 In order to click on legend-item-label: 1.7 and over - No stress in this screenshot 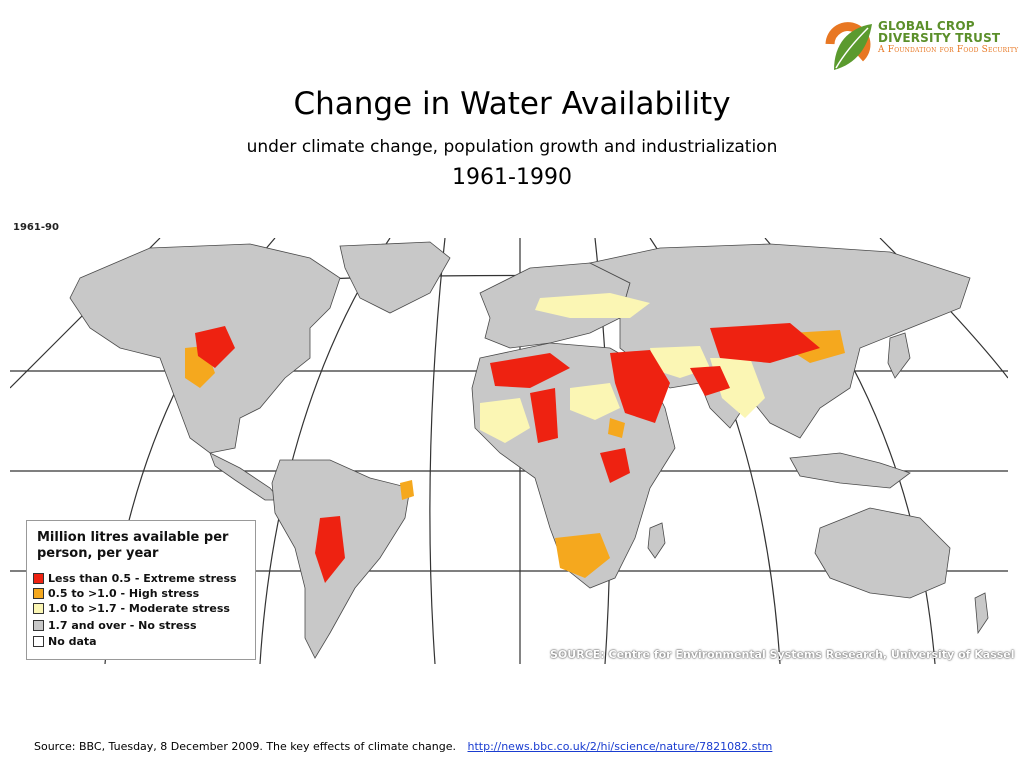, I will do `click(122, 625)`.